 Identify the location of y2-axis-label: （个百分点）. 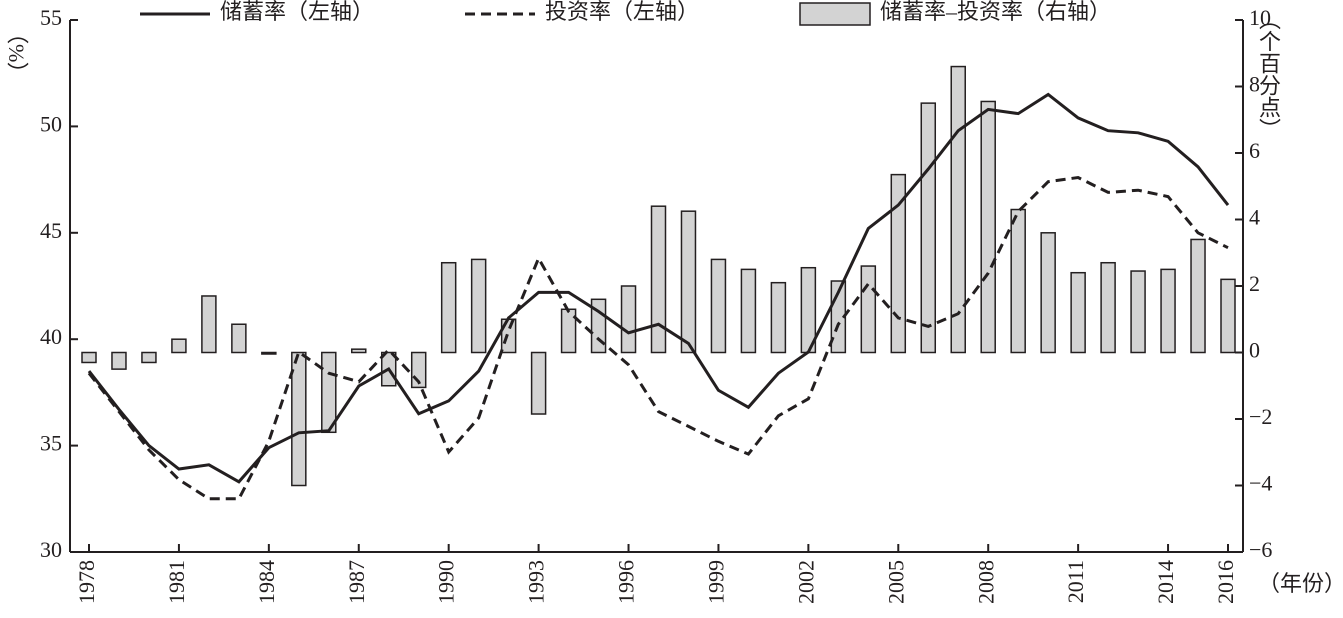
(1268, 74).